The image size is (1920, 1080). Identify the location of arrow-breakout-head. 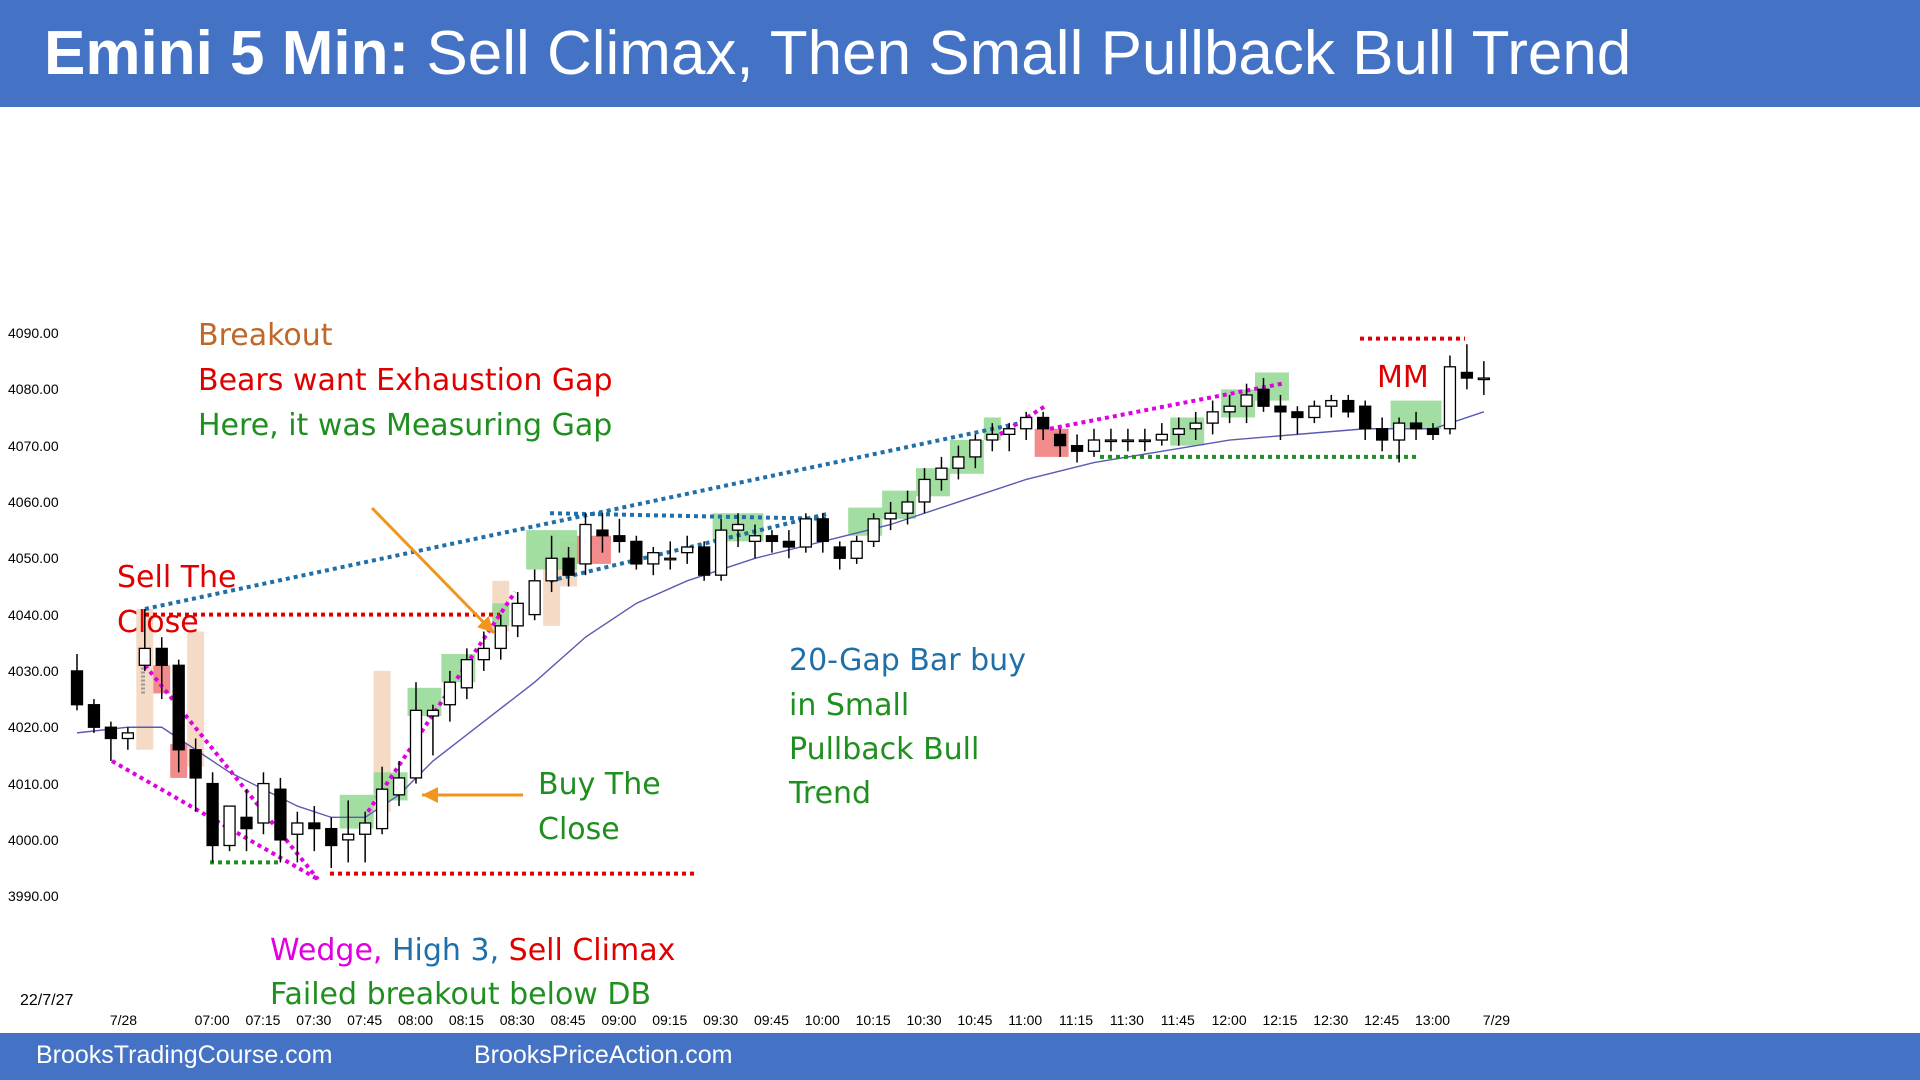
(485, 624).